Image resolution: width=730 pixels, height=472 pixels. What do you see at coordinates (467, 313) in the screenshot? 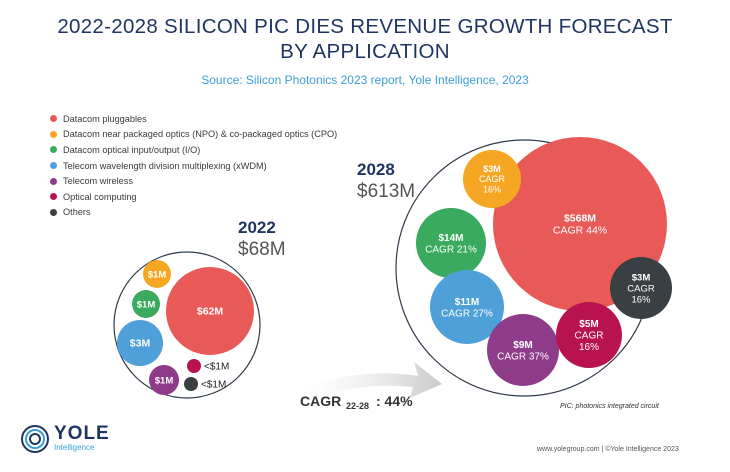
I see `bubble-cagr-label: CAGR 27%` at bounding box center [467, 313].